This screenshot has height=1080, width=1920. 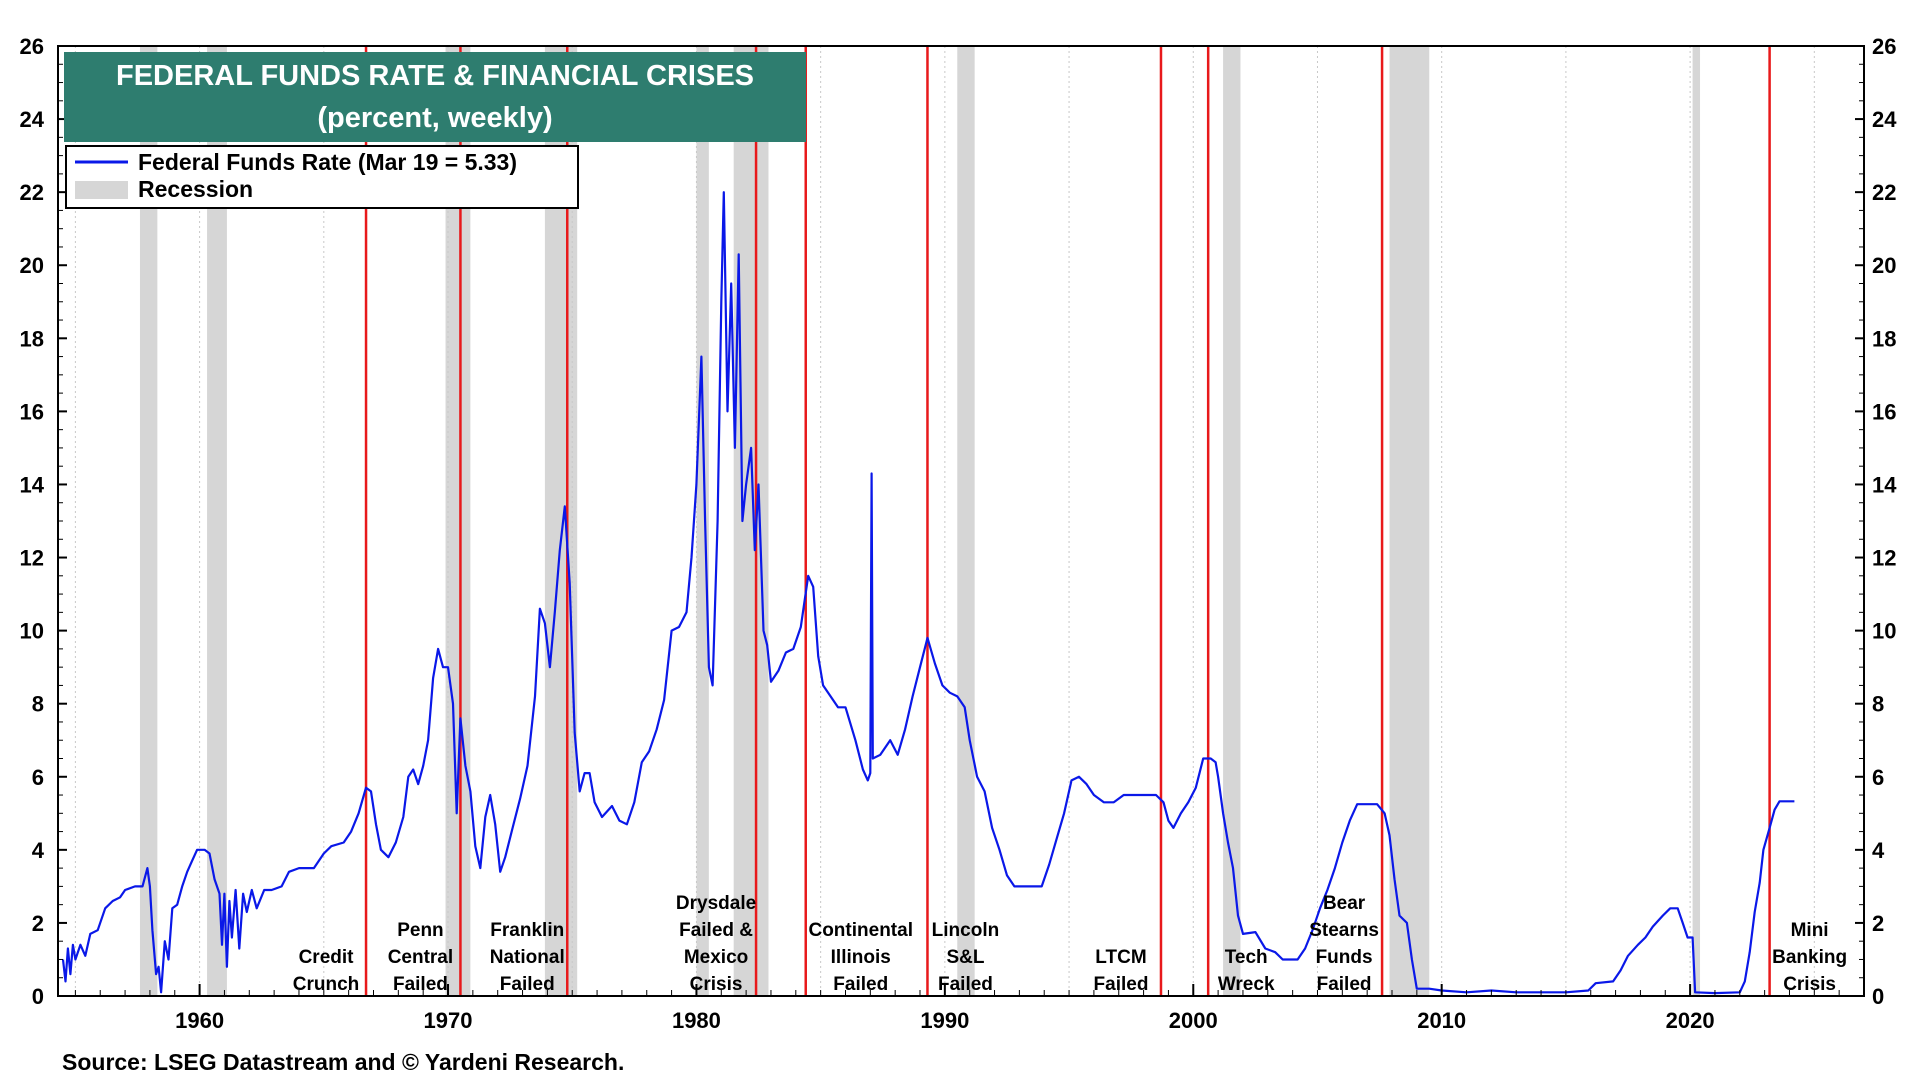 I want to click on y-tick-label-right: 20, so click(x=1884, y=265).